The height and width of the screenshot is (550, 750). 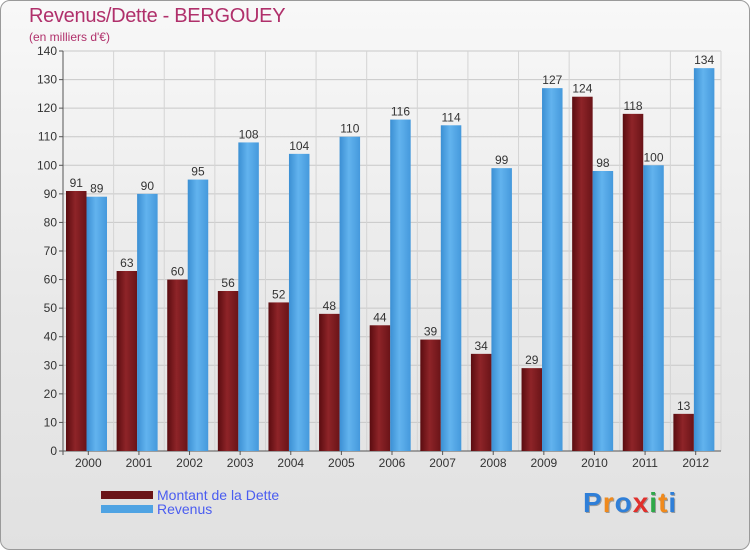 I want to click on data-label-revenus: 99, so click(x=502, y=160).